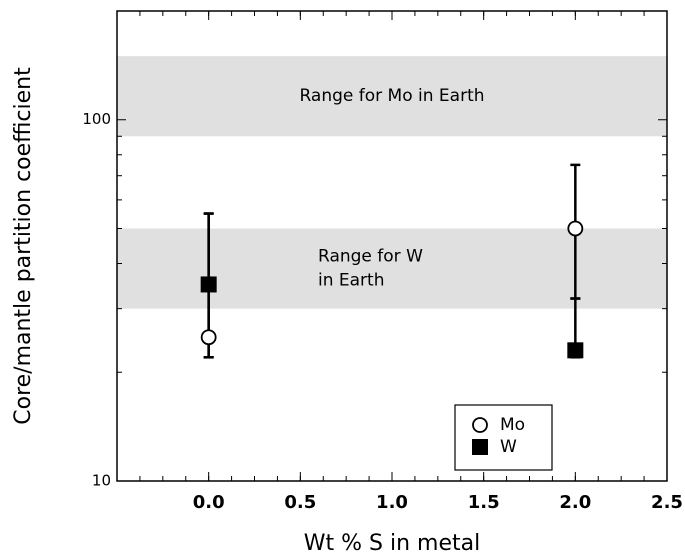 Image resolution: width=685 pixels, height=560 pixels. What do you see at coordinates (484, 502) in the screenshot?
I see `x-tick-label: 1.5` at bounding box center [484, 502].